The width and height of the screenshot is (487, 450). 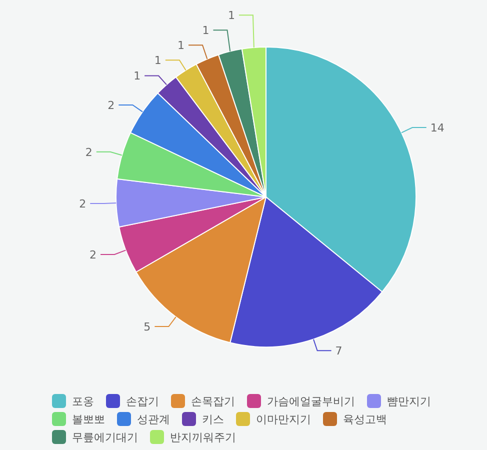 What do you see at coordinates (88, 419) in the screenshot?
I see `legend-label: 볼뽀뽀` at bounding box center [88, 419].